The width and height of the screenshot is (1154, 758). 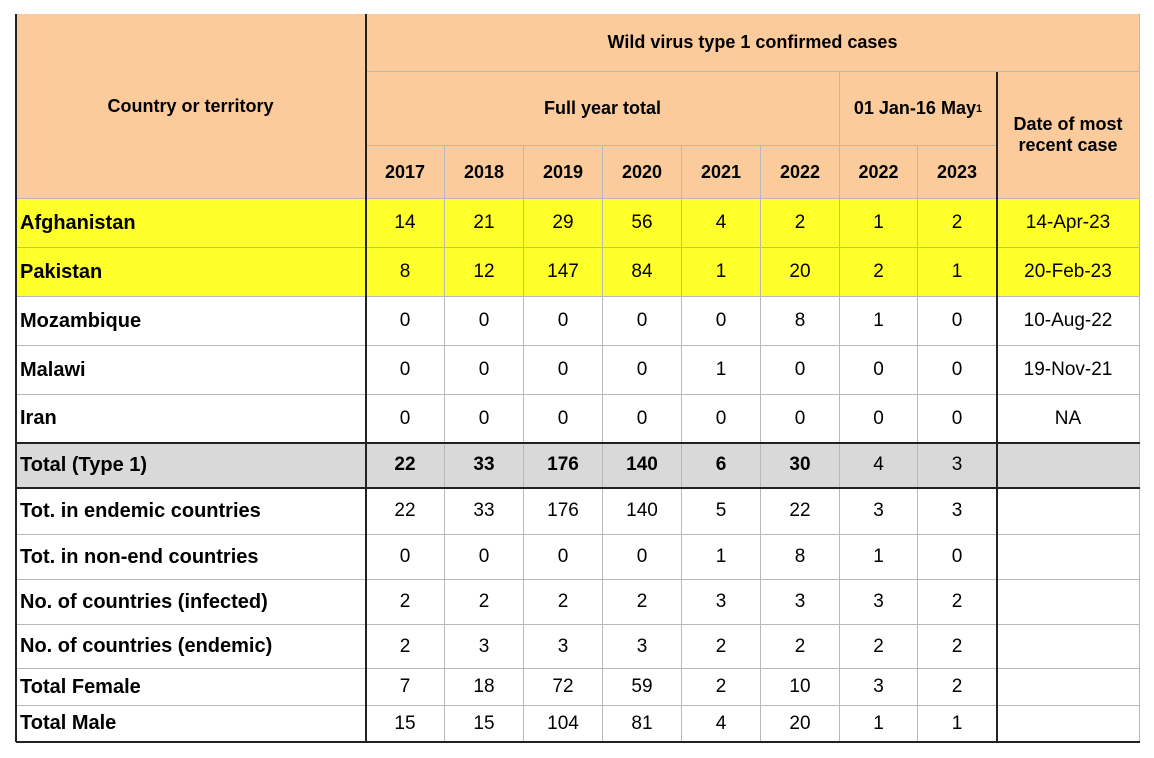 I want to click on row-name: Iran, so click(x=191, y=419).